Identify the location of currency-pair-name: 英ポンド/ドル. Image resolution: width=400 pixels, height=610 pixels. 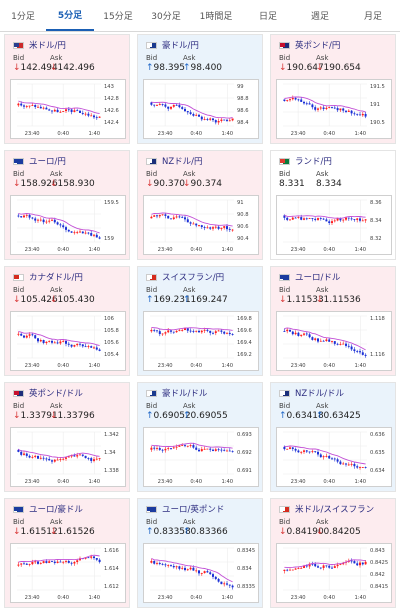
(56, 394).